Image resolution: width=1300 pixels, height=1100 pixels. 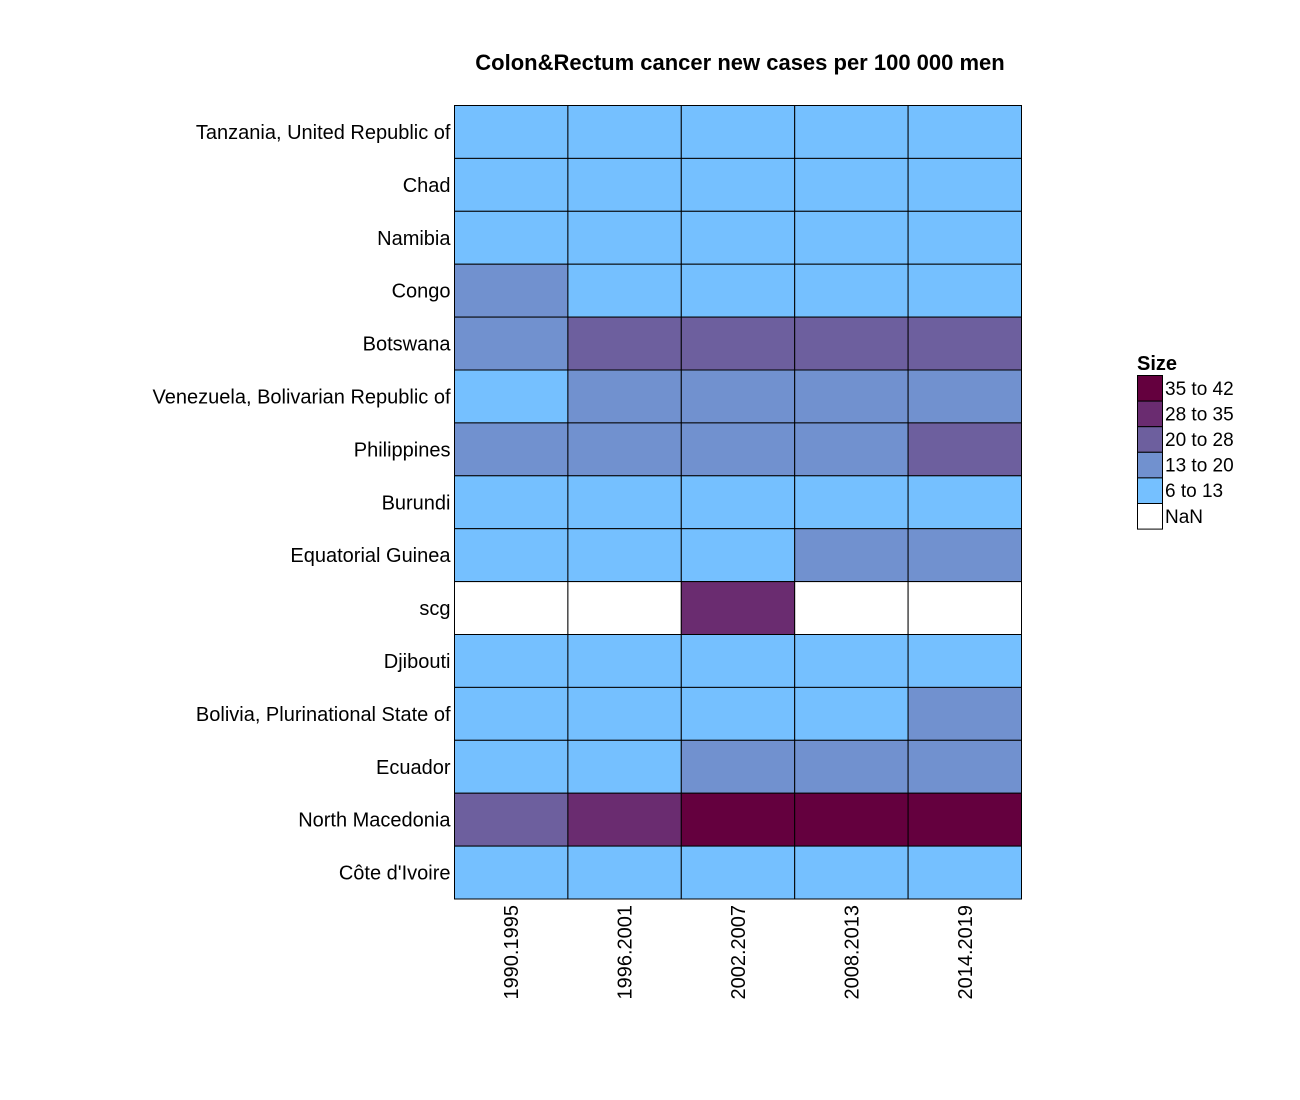 I want to click on row-label: Equatorial Guinea, so click(x=370, y=556).